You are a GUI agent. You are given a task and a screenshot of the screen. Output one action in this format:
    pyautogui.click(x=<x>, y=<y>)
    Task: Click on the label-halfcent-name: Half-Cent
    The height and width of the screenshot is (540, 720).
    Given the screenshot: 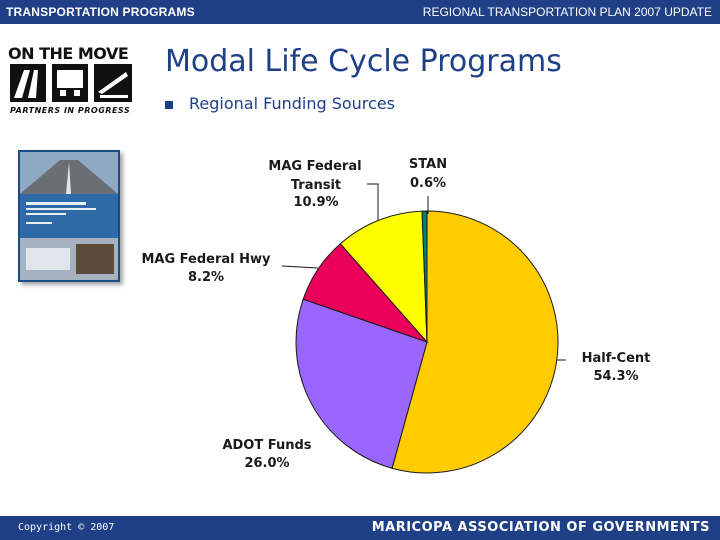 What is the action you would take?
    pyautogui.click(x=616, y=358)
    